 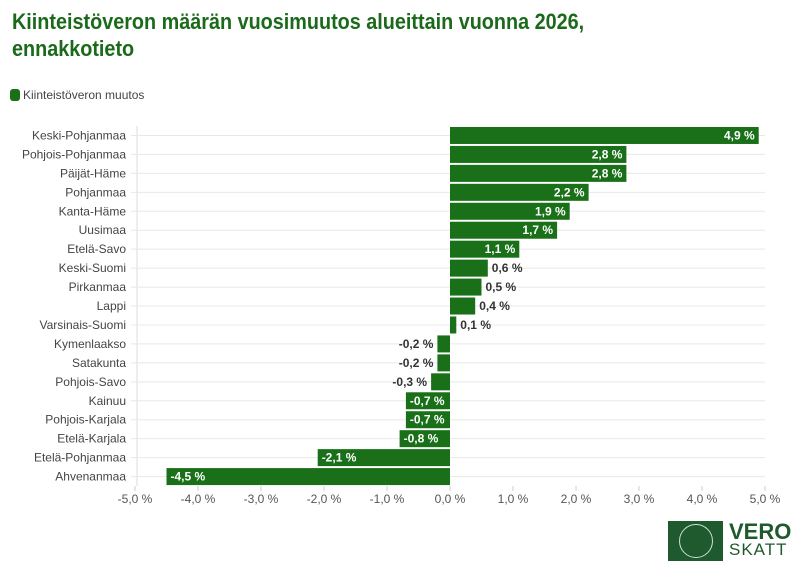 I want to click on category-label: Keski-Suomi, so click(x=92, y=268).